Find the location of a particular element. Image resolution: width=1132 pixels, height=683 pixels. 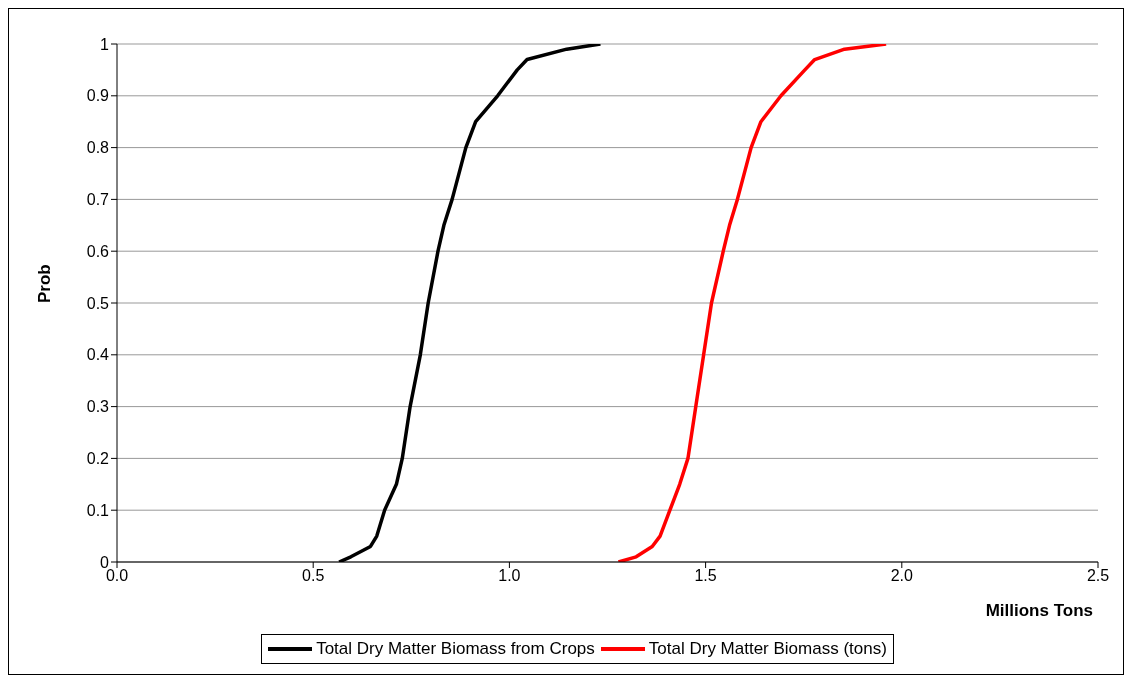

x-tick-label: 2.5 is located at coordinates (1098, 576).